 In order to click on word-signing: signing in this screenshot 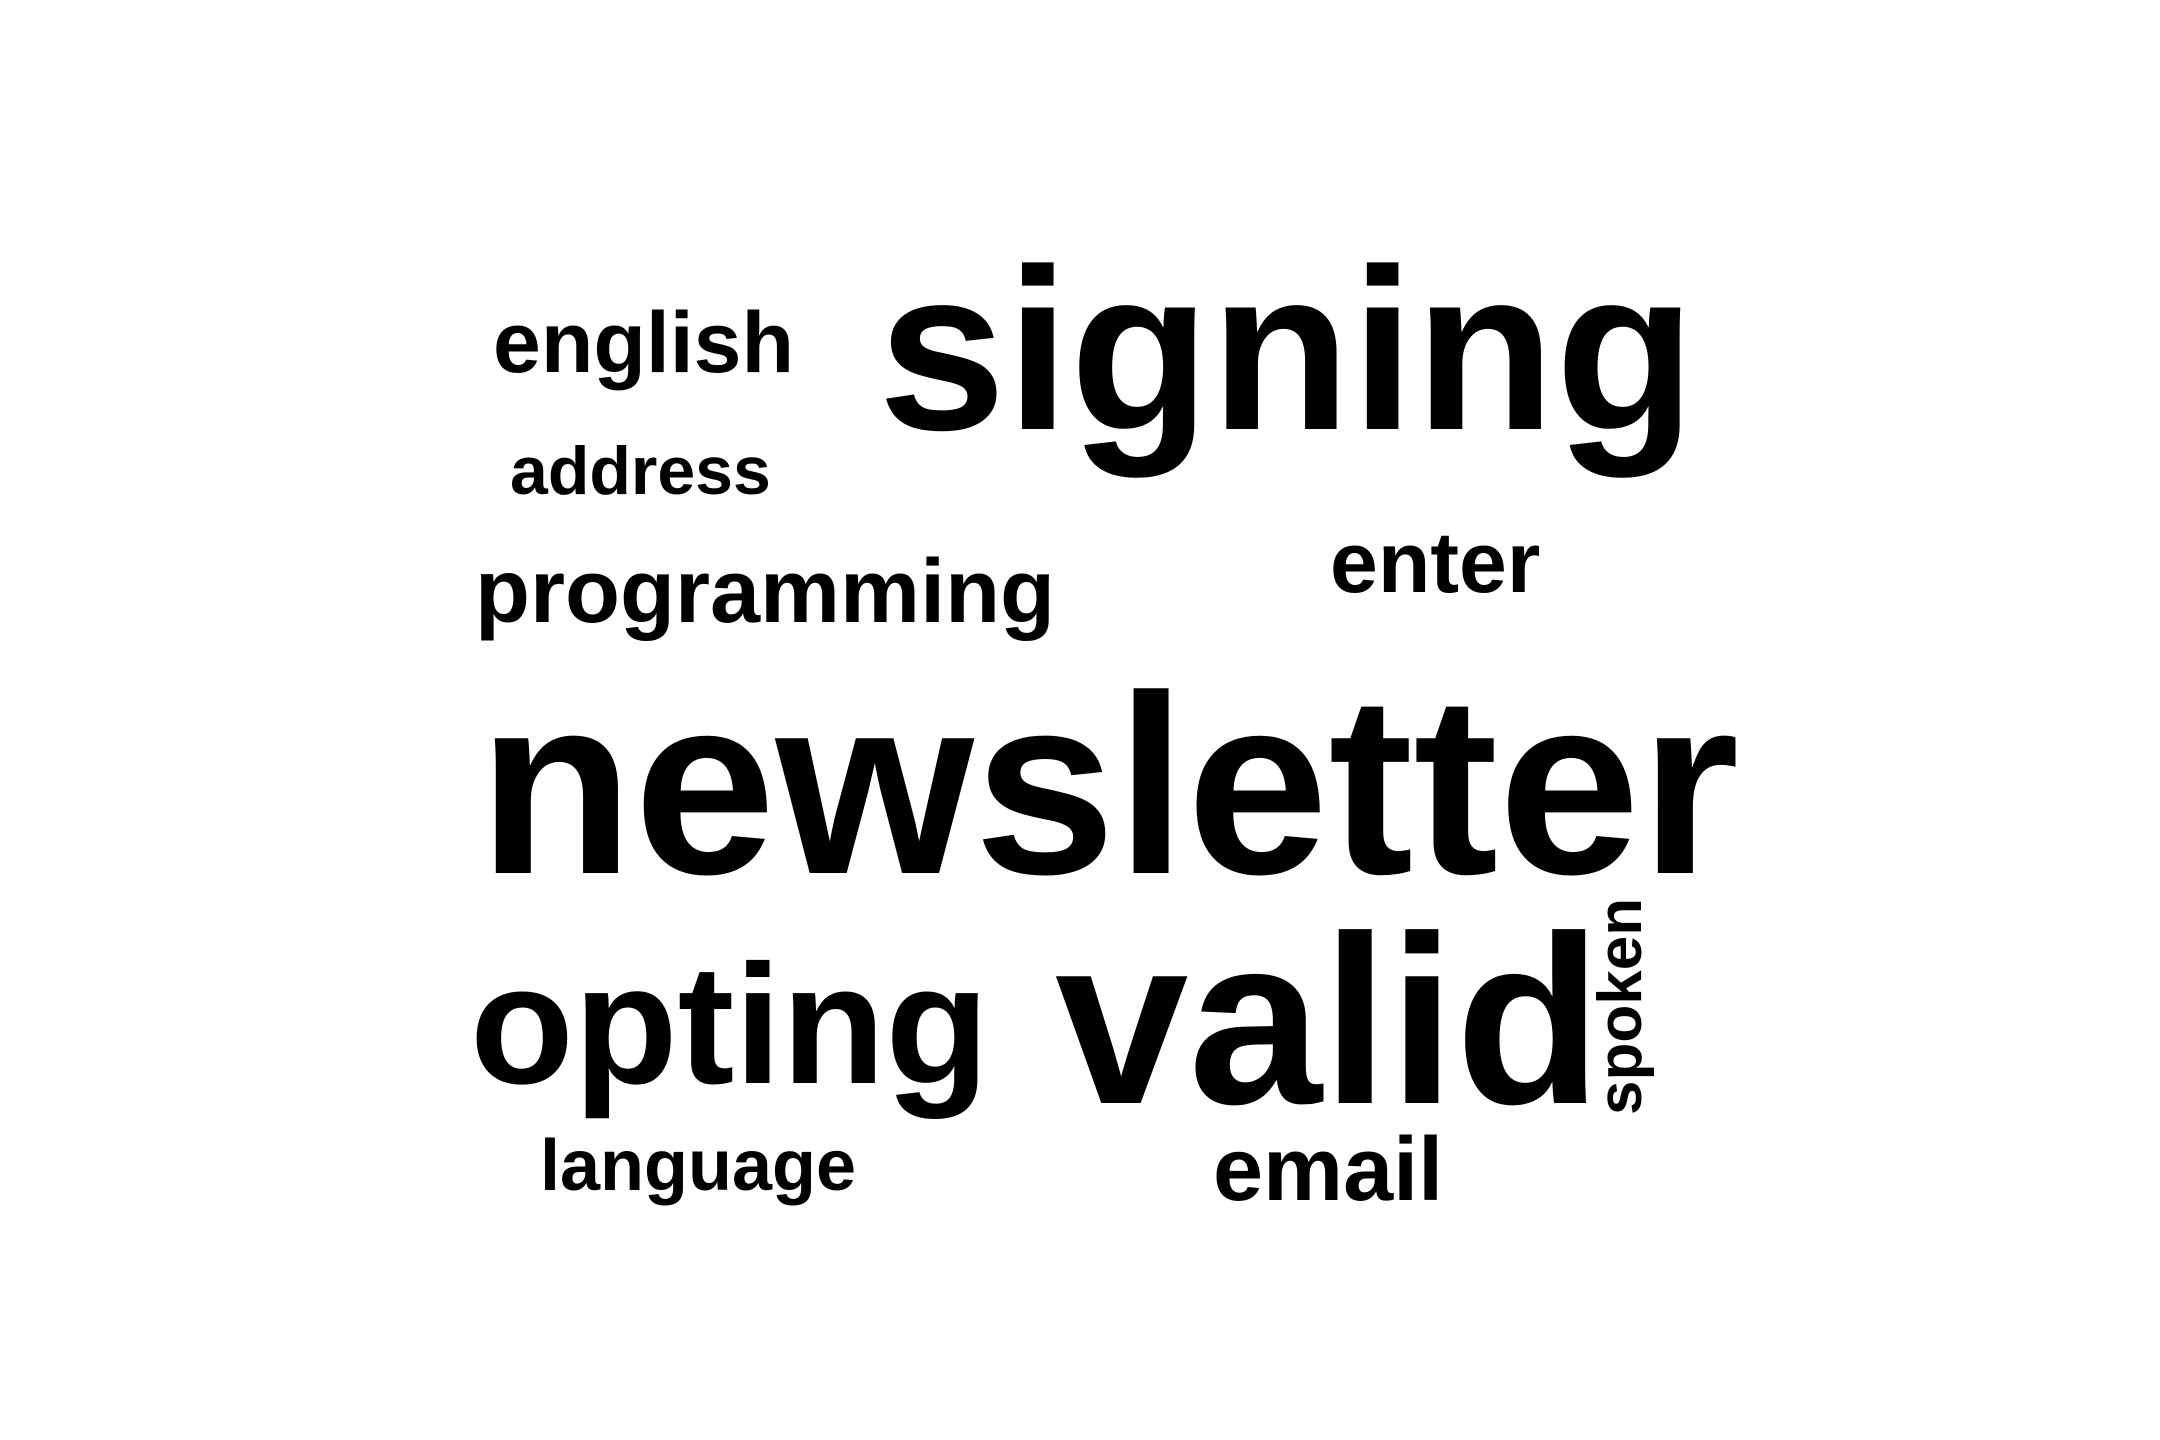, I will do `click(1287, 349)`.